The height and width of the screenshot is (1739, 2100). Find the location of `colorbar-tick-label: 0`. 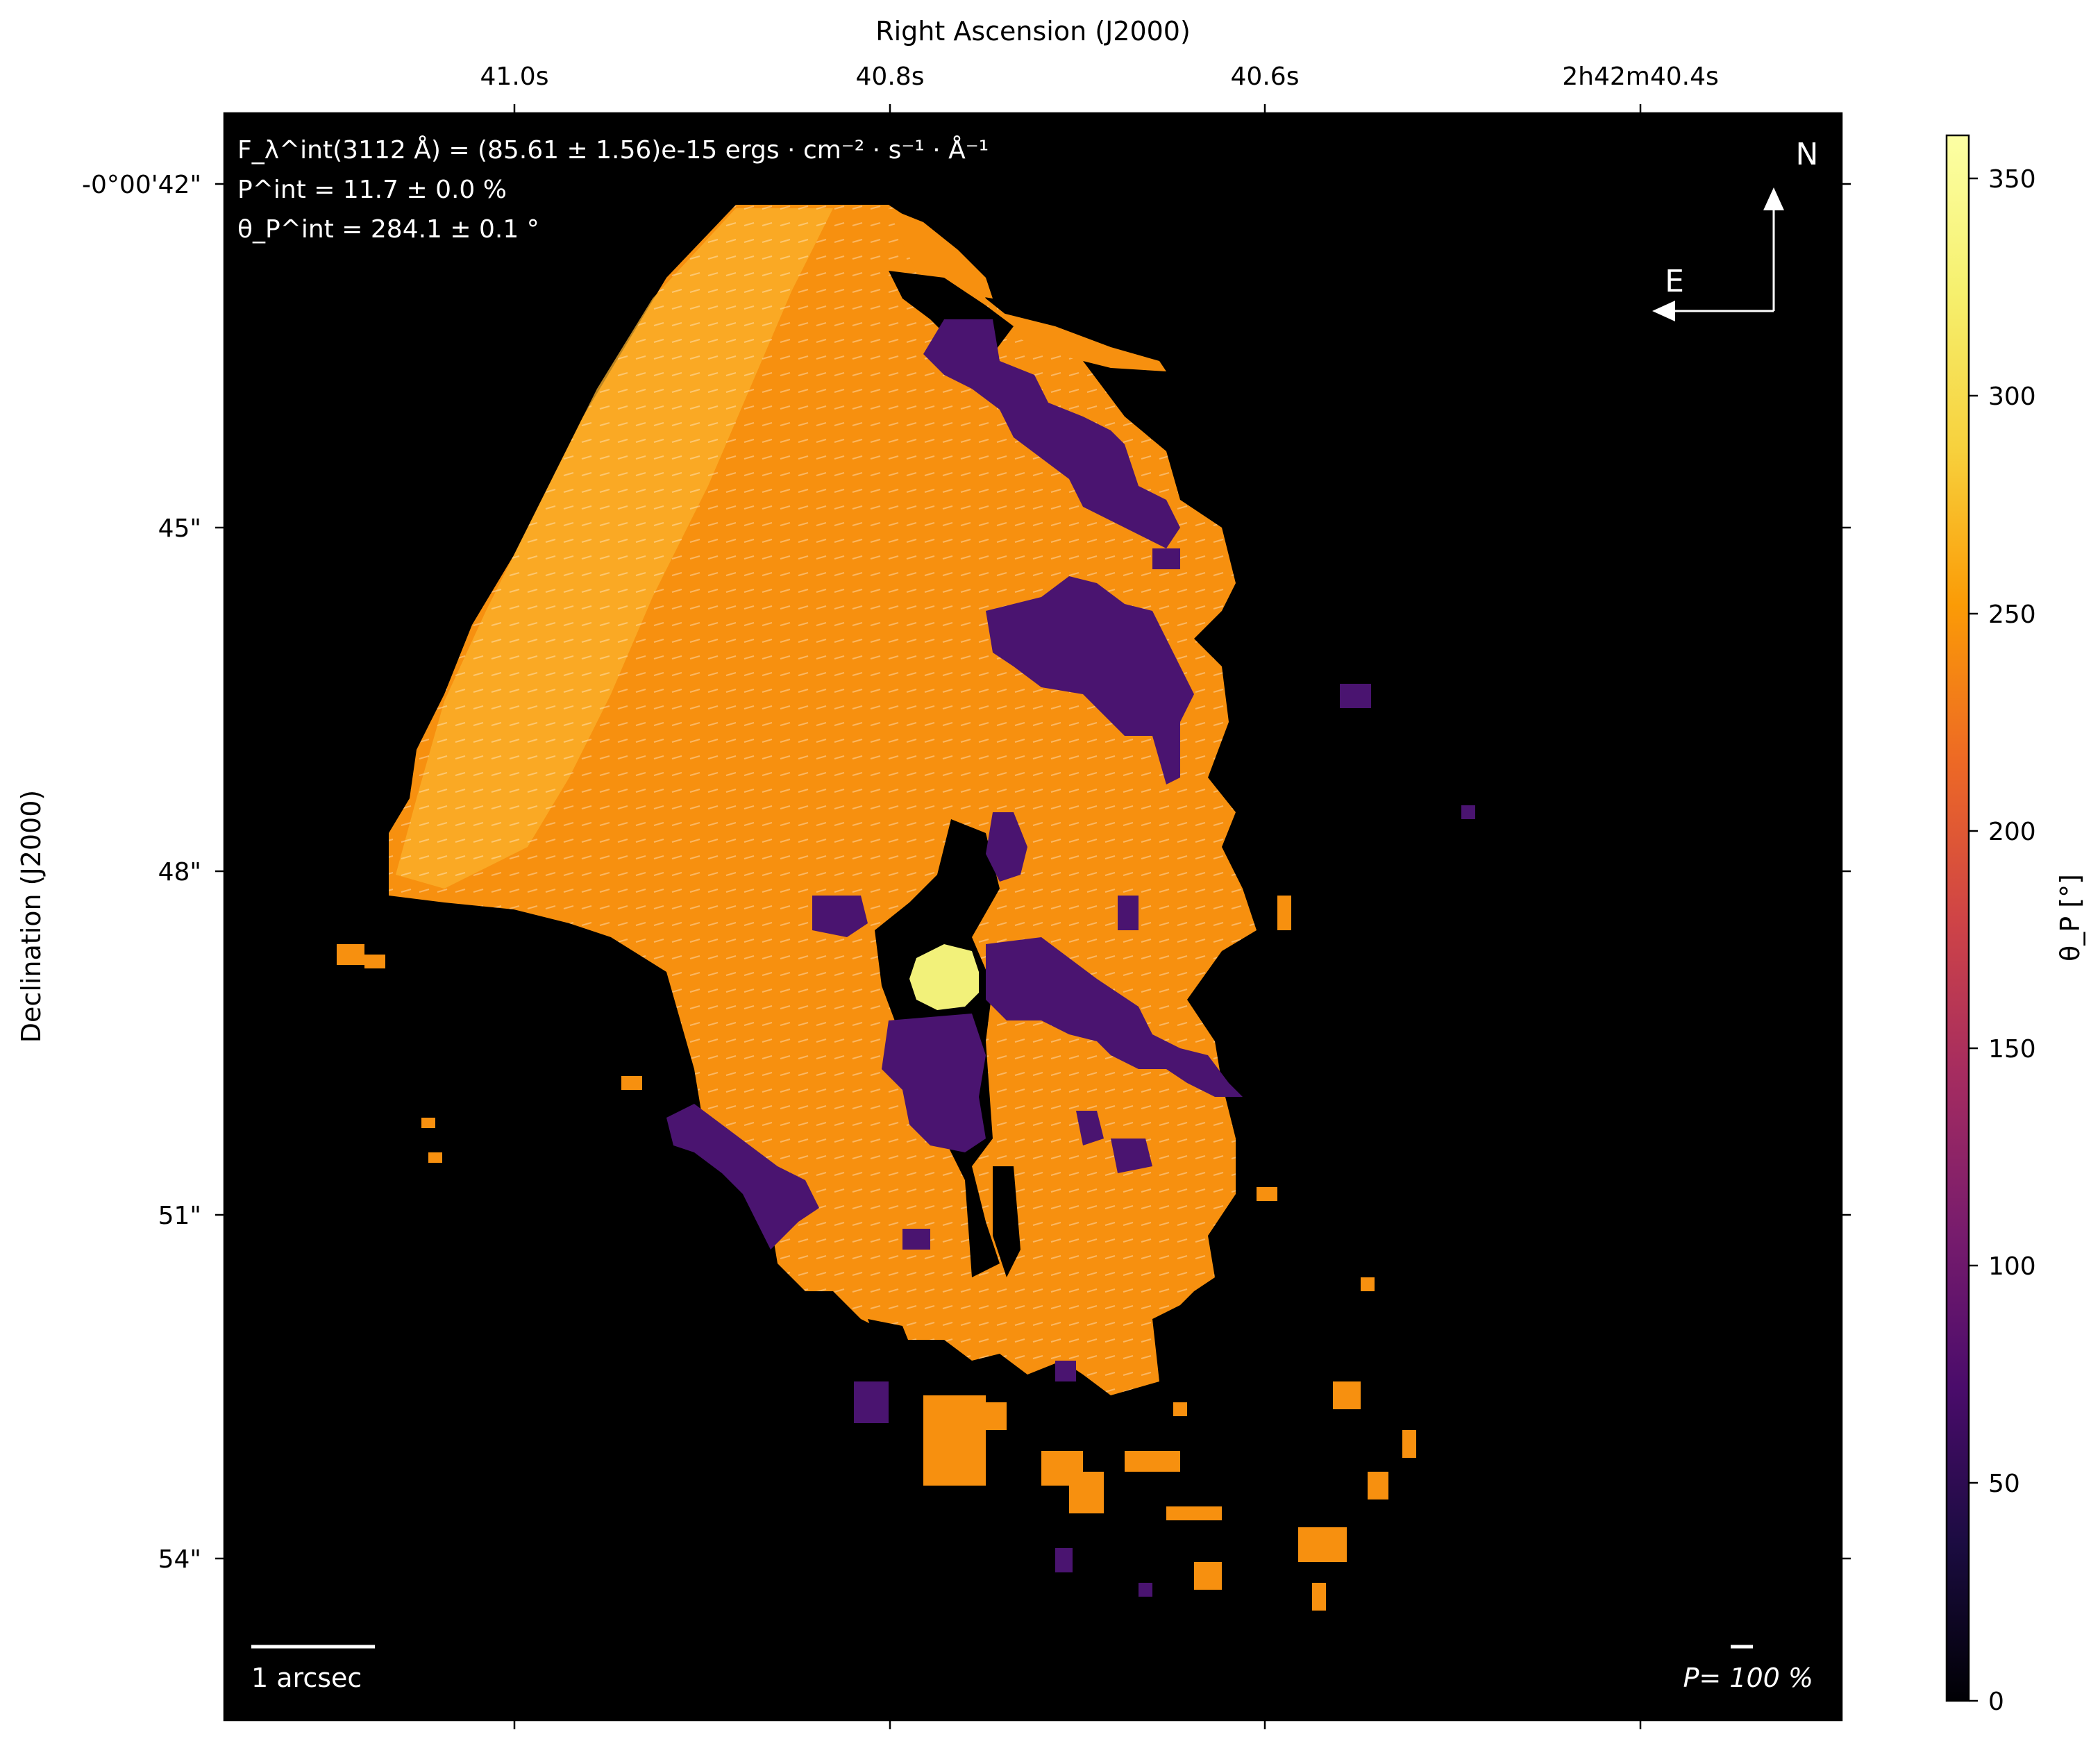

colorbar-tick-label: 0 is located at coordinates (1996, 1702).